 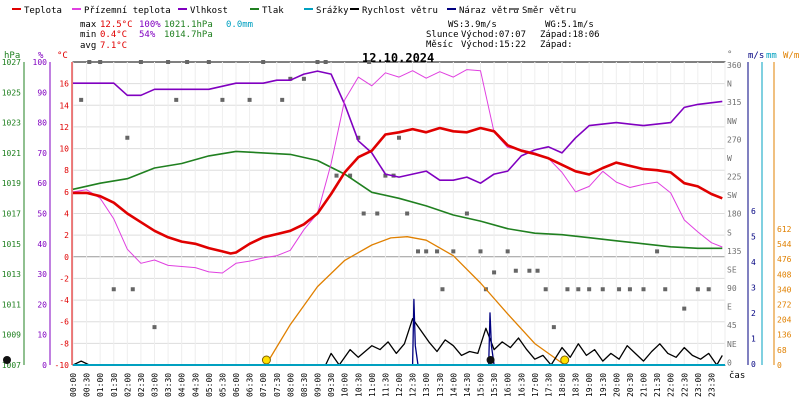 What do you see at coordinates (64, 149) in the screenshot?
I see `temp-tick-10: 10` at bounding box center [64, 149].